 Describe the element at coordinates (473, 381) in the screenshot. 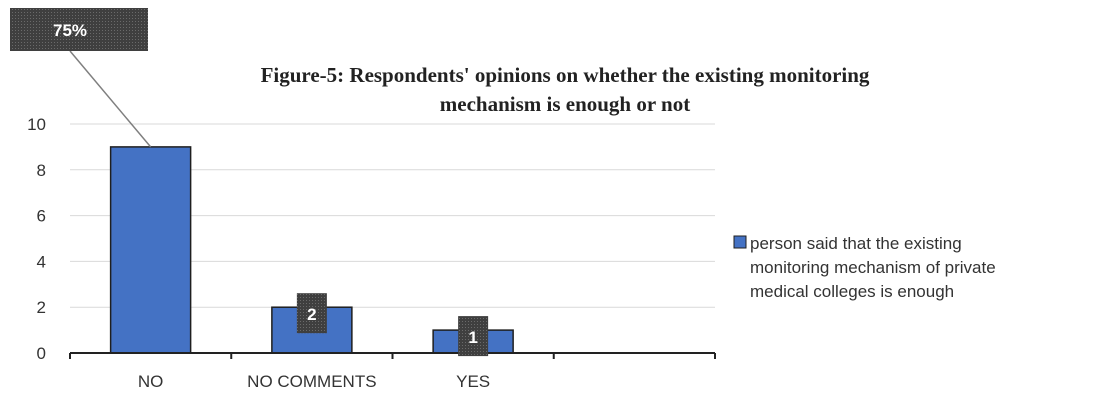

I see `x-tick-label: YES` at that location.